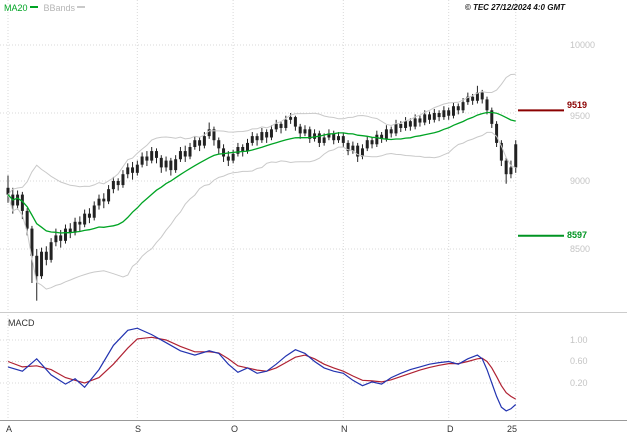  What do you see at coordinates (579, 383) in the screenshot?
I see `macd-tick-020: 0.20` at bounding box center [579, 383].